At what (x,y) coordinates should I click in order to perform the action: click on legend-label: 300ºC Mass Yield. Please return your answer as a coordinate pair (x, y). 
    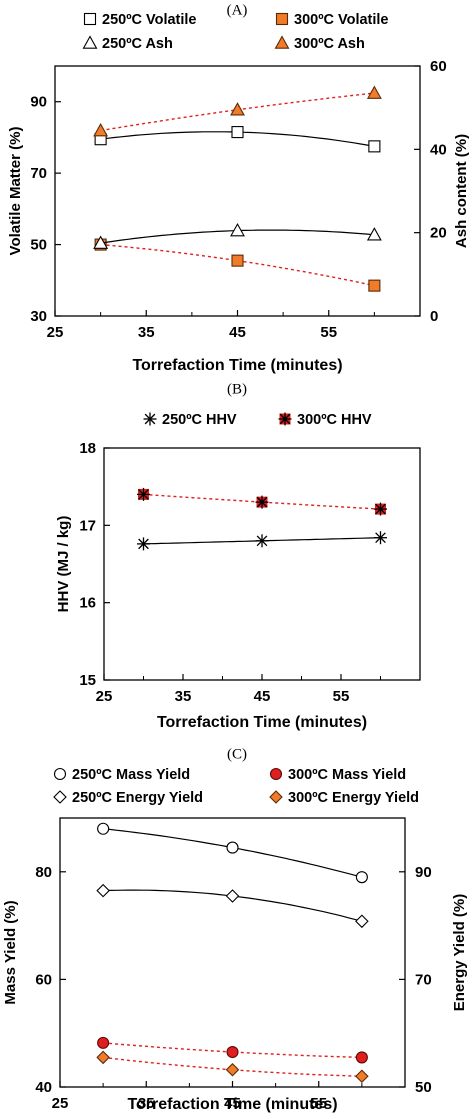
    Looking at the image, I should click on (347, 775).